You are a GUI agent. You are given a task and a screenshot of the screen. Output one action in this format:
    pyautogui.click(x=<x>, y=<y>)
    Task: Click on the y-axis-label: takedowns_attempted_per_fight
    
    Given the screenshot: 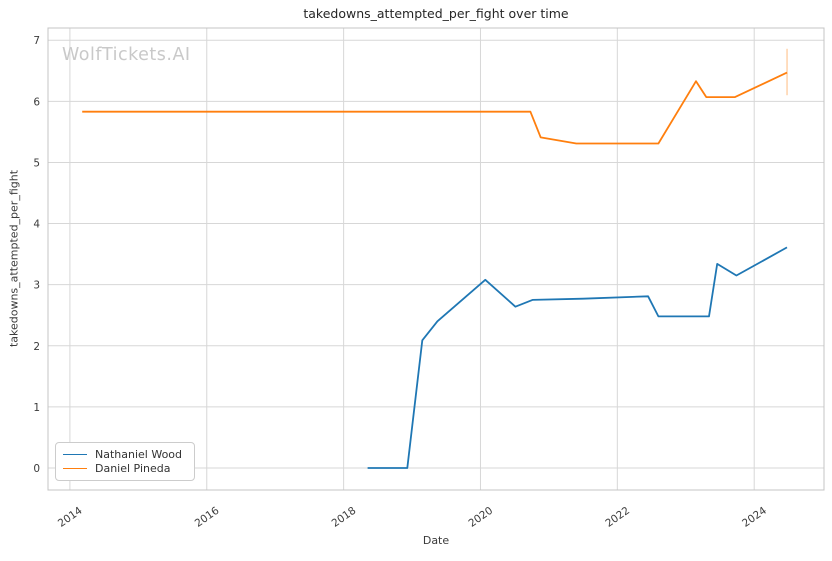 What is the action you would take?
    pyautogui.click(x=14, y=258)
    